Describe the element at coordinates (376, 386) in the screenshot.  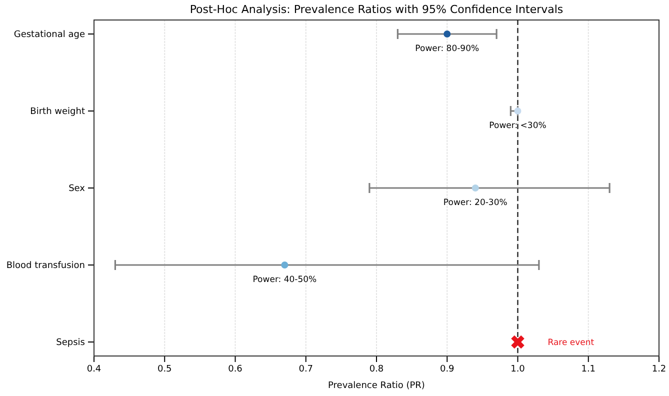
I see `x-axis-title: Prevalence Ratio (PR)` at that location.